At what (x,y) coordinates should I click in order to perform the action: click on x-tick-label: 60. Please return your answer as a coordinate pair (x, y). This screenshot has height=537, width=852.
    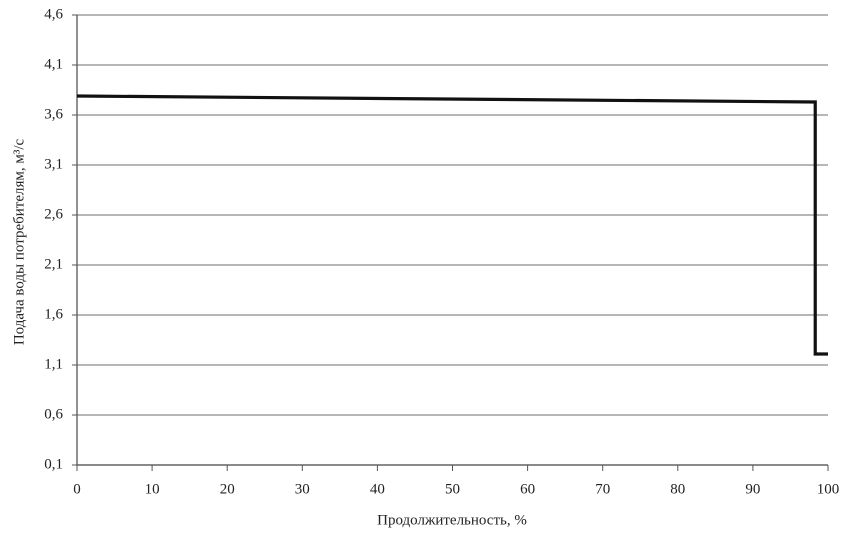
    Looking at the image, I should click on (527, 489).